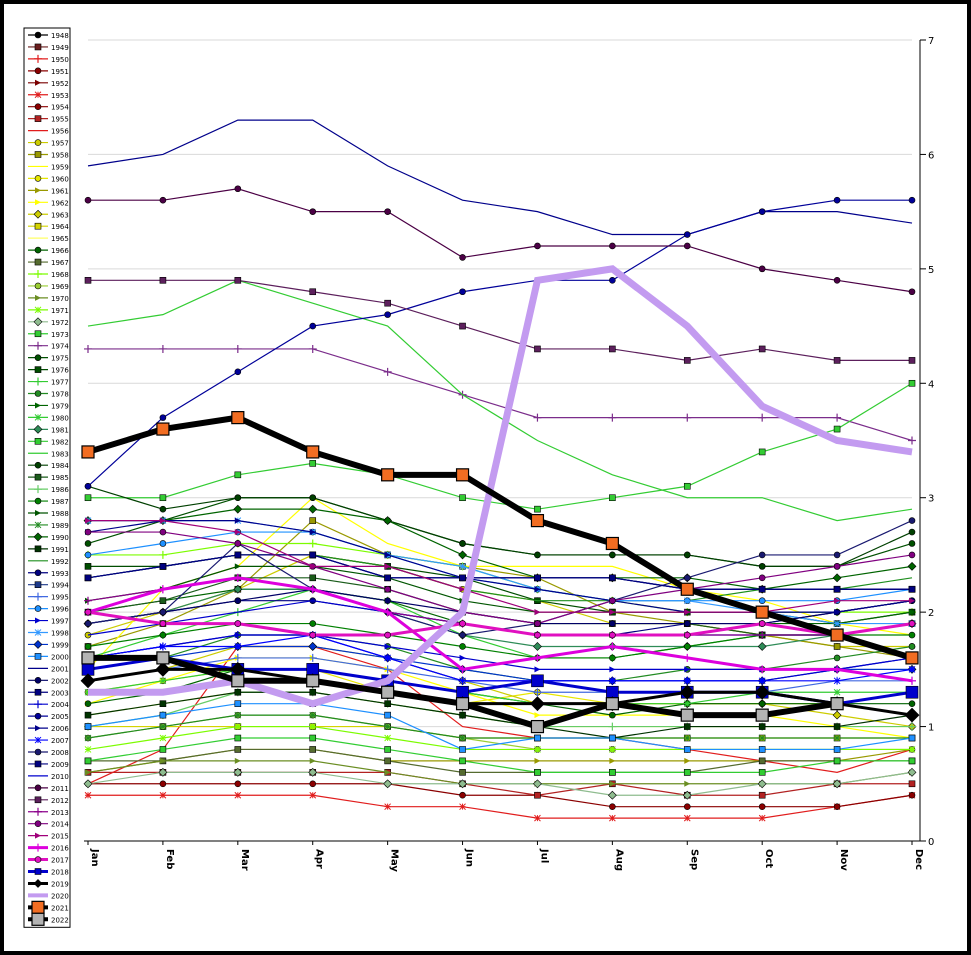 The height and width of the screenshot is (955, 971). I want to click on legend-label: 1981, so click(60, 430).